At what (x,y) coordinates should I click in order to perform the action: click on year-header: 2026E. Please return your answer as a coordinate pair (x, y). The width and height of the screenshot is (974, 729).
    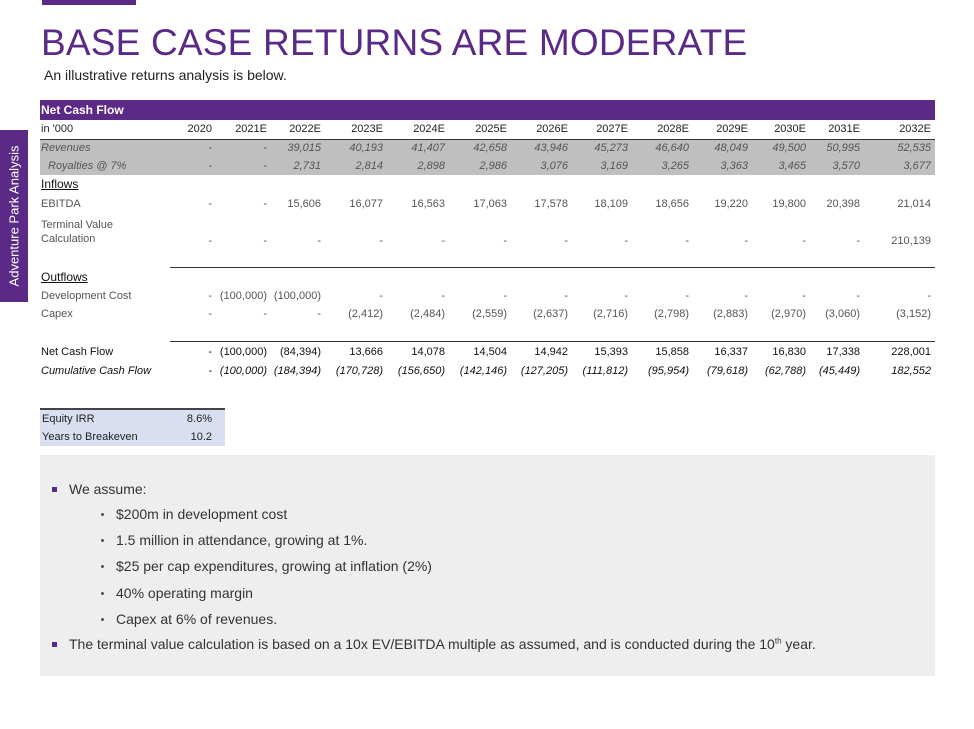
    Looking at the image, I should click on (541, 130).